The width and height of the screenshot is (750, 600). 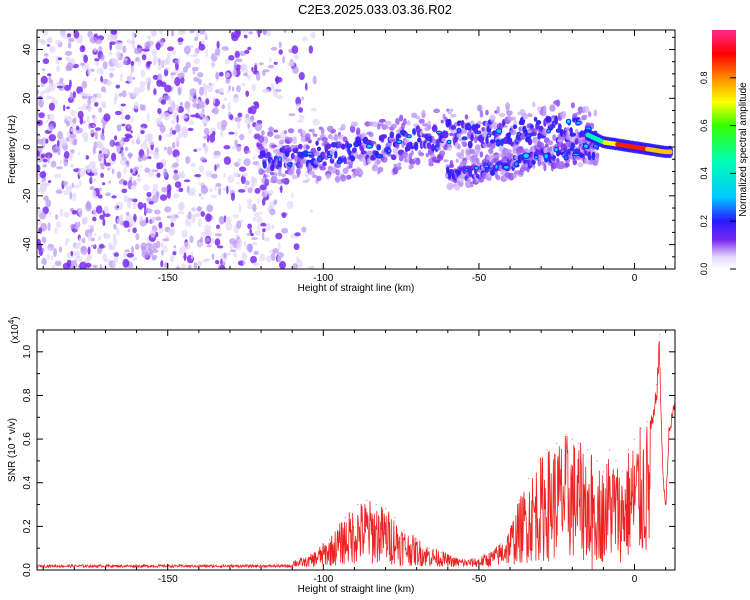 What do you see at coordinates (323, 278) in the screenshot?
I see `heatmap-x-tick-label: -100` at bounding box center [323, 278].